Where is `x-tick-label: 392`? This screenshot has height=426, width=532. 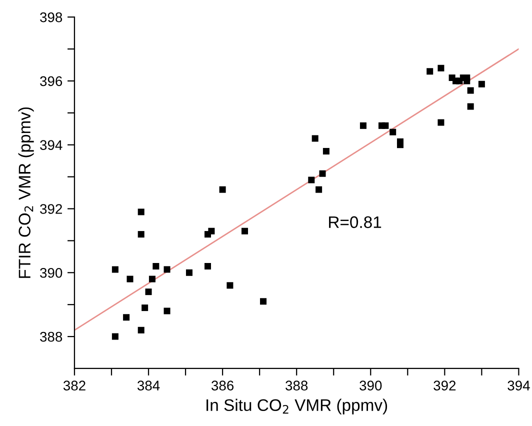
x-tick-label: 392 is located at coordinates (445, 385).